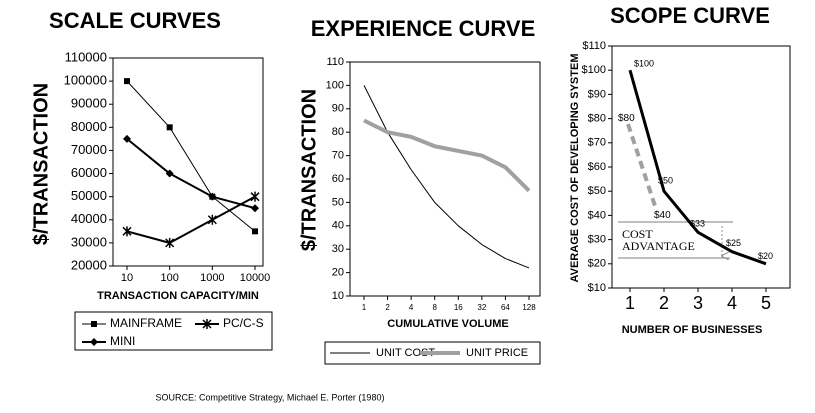 This screenshot has width=815, height=413. What do you see at coordinates (338, 202) in the screenshot?
I see `y-tick-label: 50` at bounding box center [338, 202].